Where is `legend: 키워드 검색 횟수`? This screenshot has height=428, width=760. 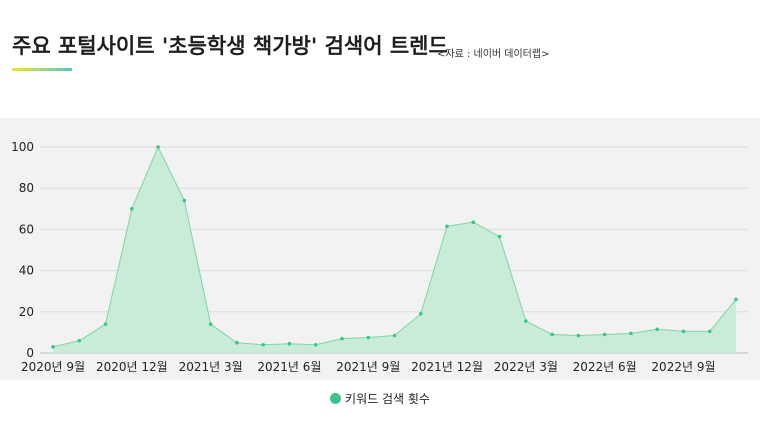
legend: 키워드 검색 횟수 is located at coordinates (380, 398).